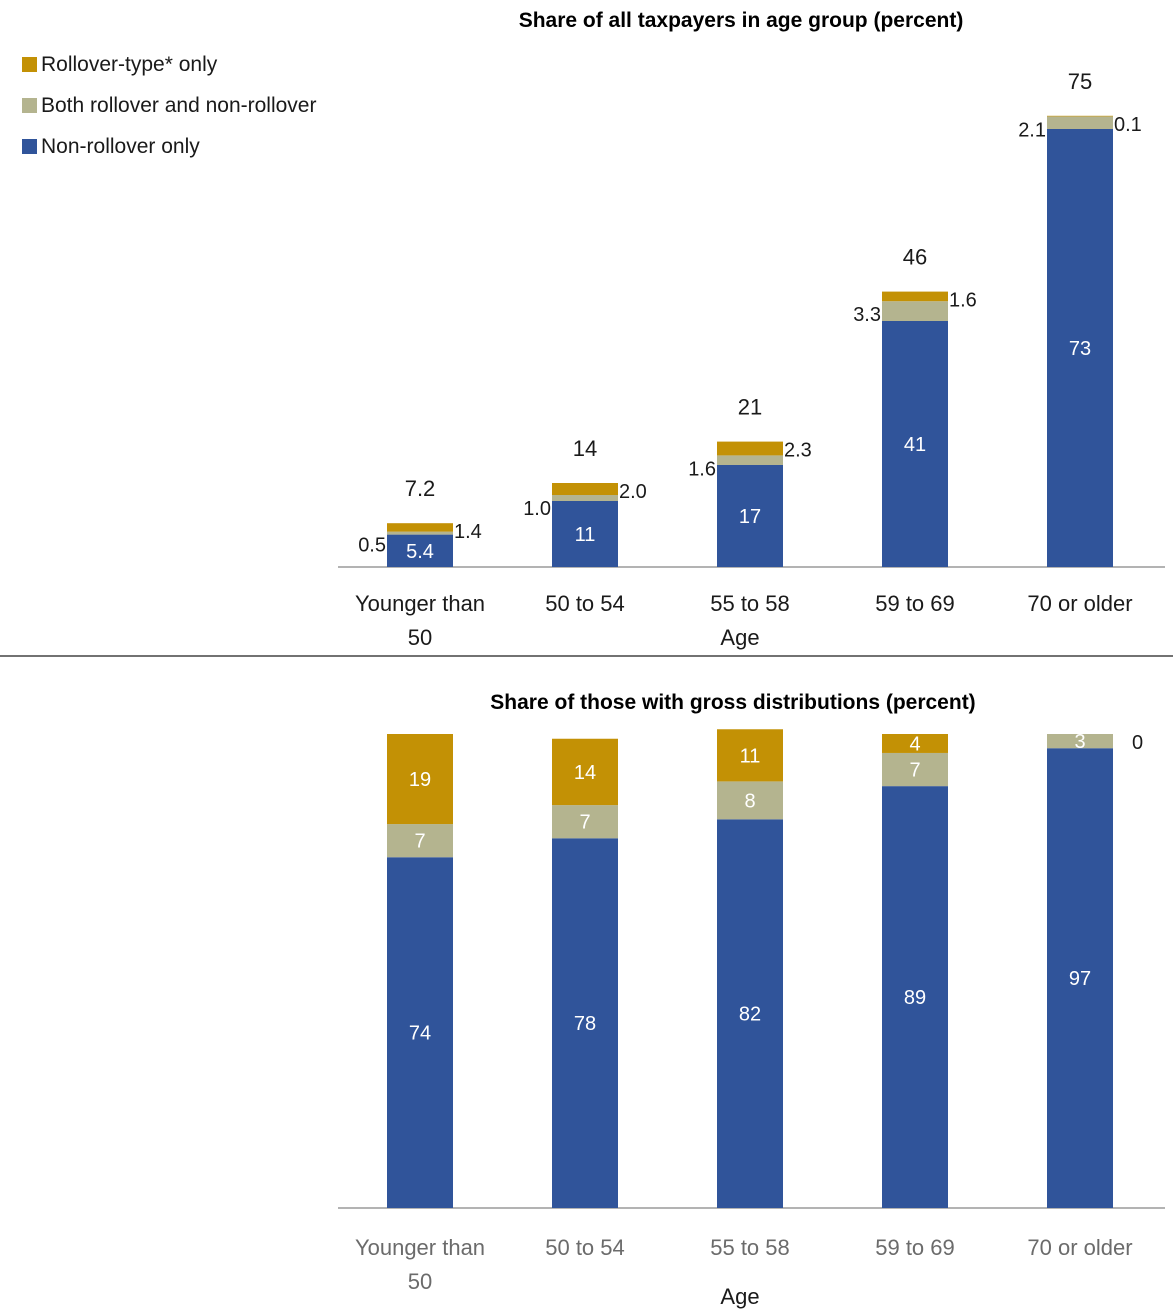 This screenshot has width=1173, height=1315. Describe the element at coordinates (129, 64) in the screenshot. I see `legend-label-rollover: Rollover-type* only` at that location.